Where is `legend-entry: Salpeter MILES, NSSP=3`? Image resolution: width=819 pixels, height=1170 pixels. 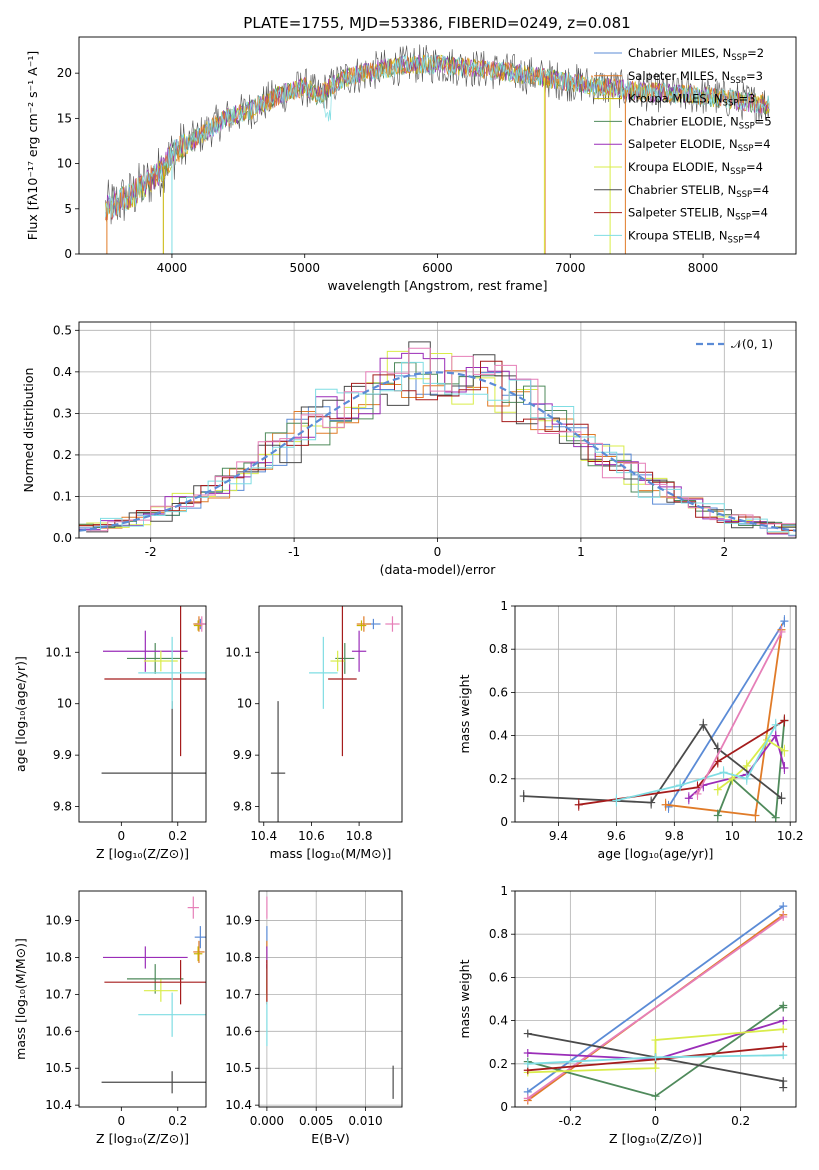
legend-entry: Salpeter MILES, NSSP=3 is located at coordinates (695, 77).